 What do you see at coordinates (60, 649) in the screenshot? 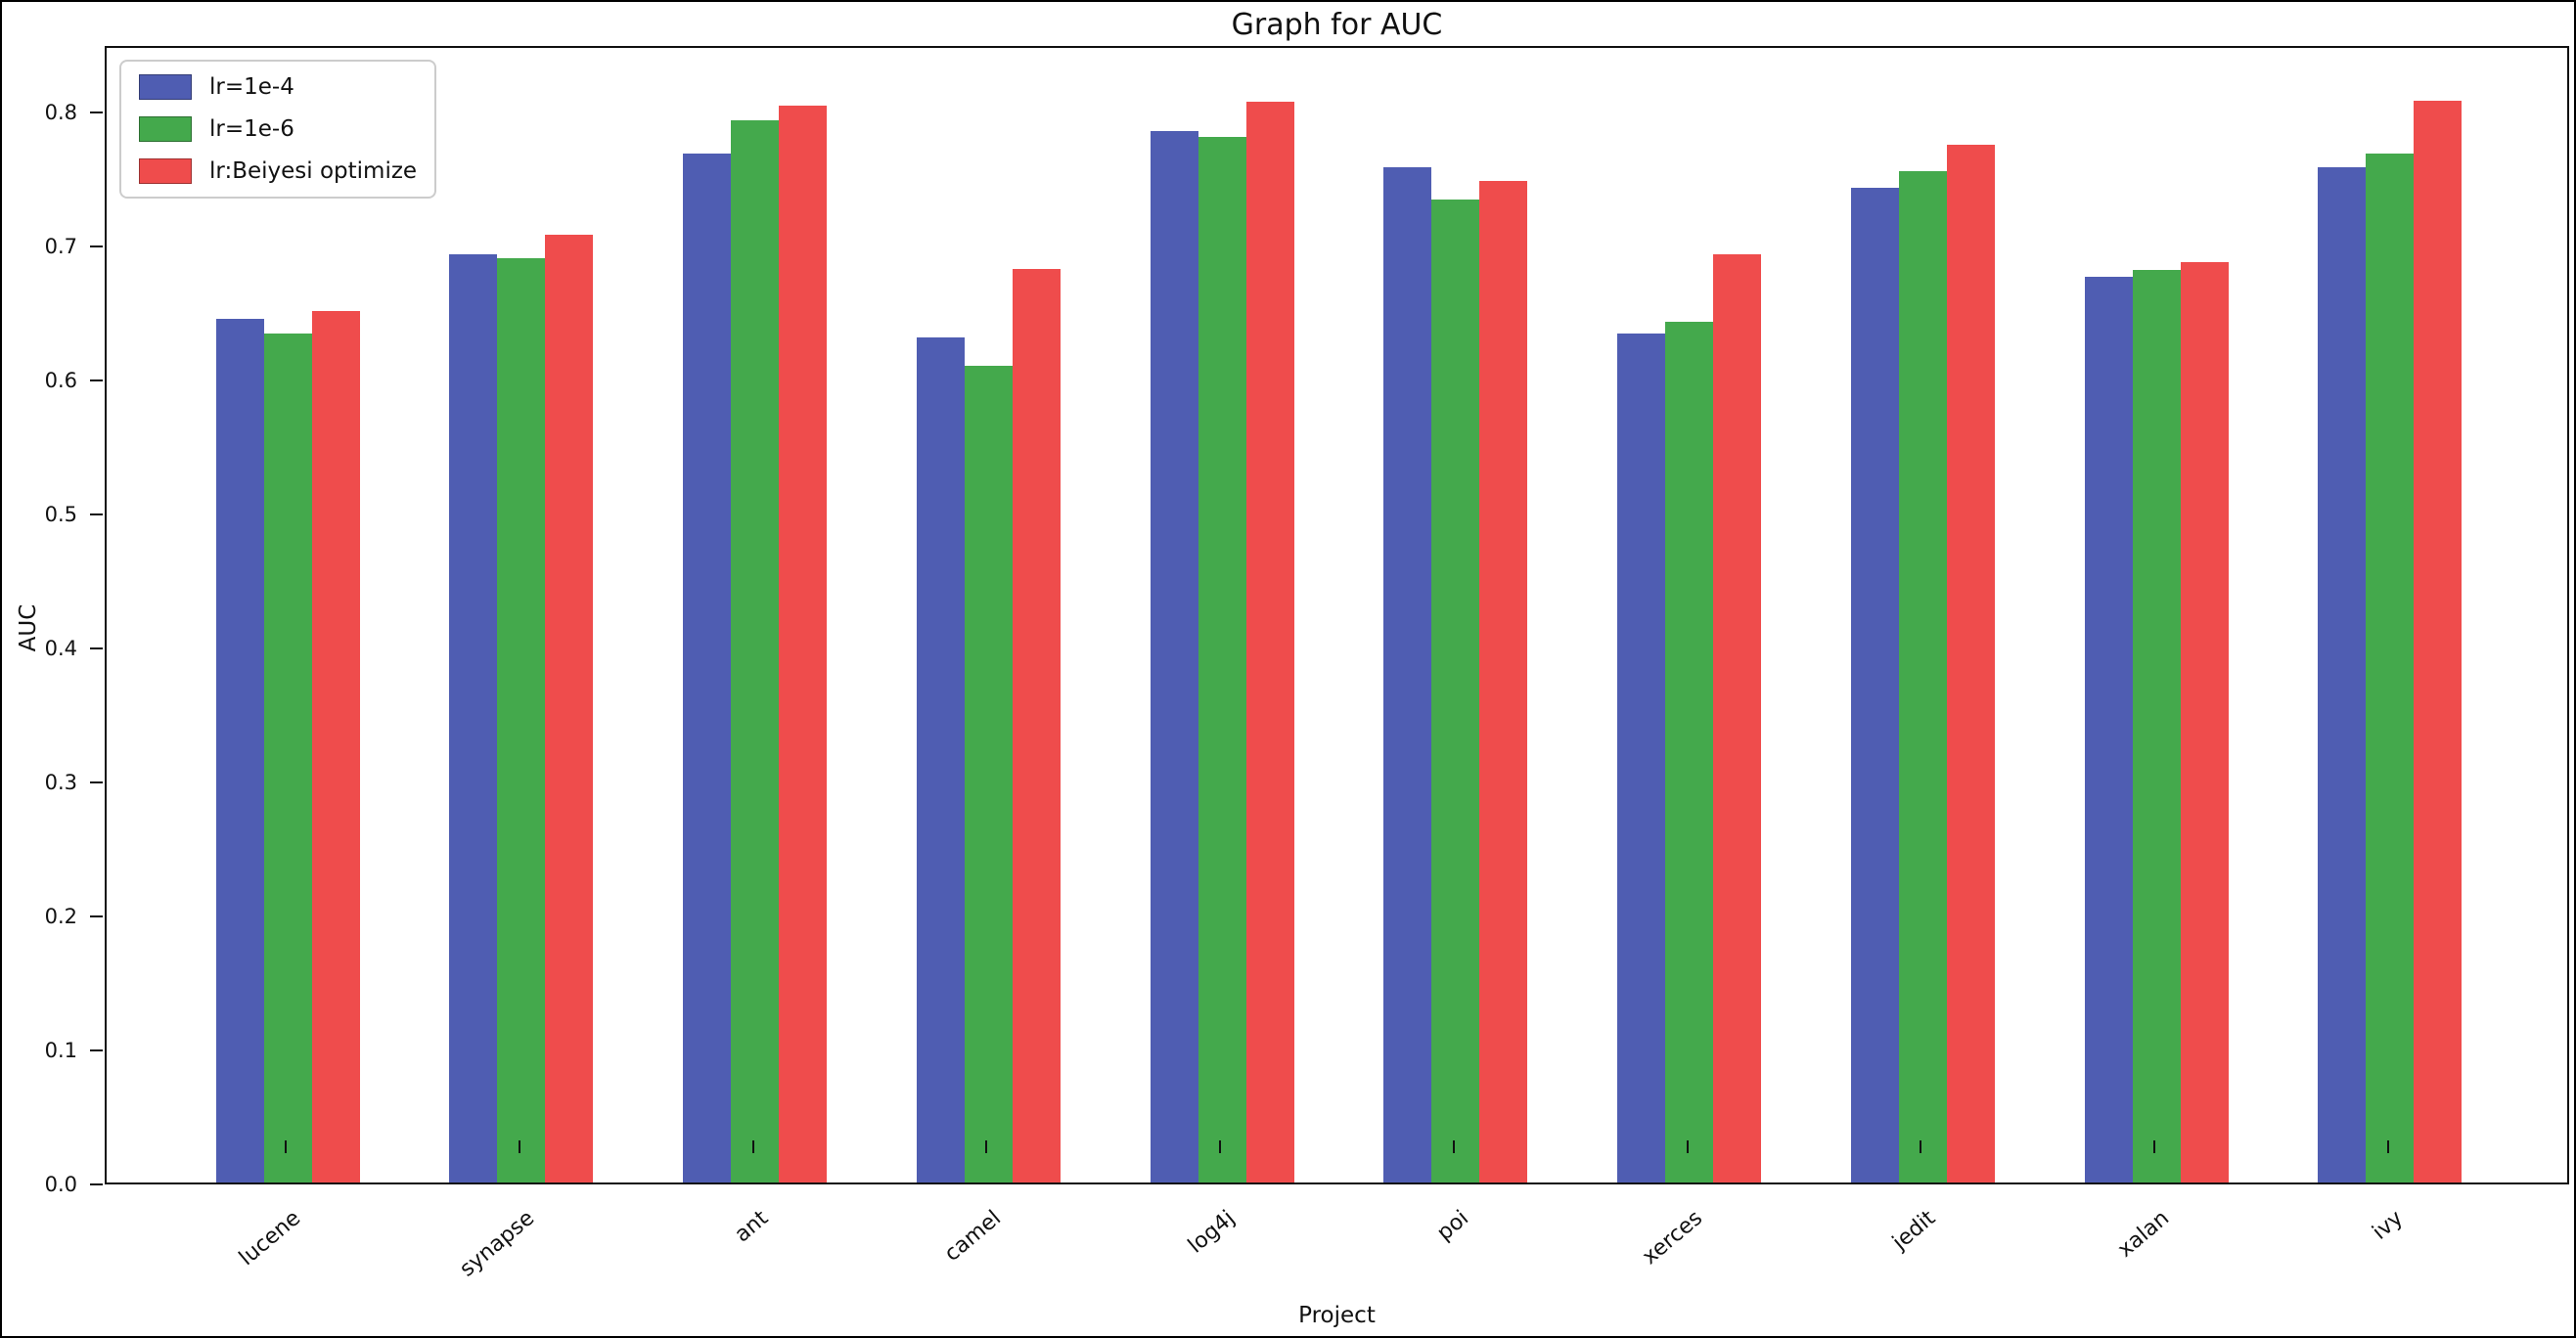
I see `y-tick-label: 0.4` at bounding box center [60, 649].